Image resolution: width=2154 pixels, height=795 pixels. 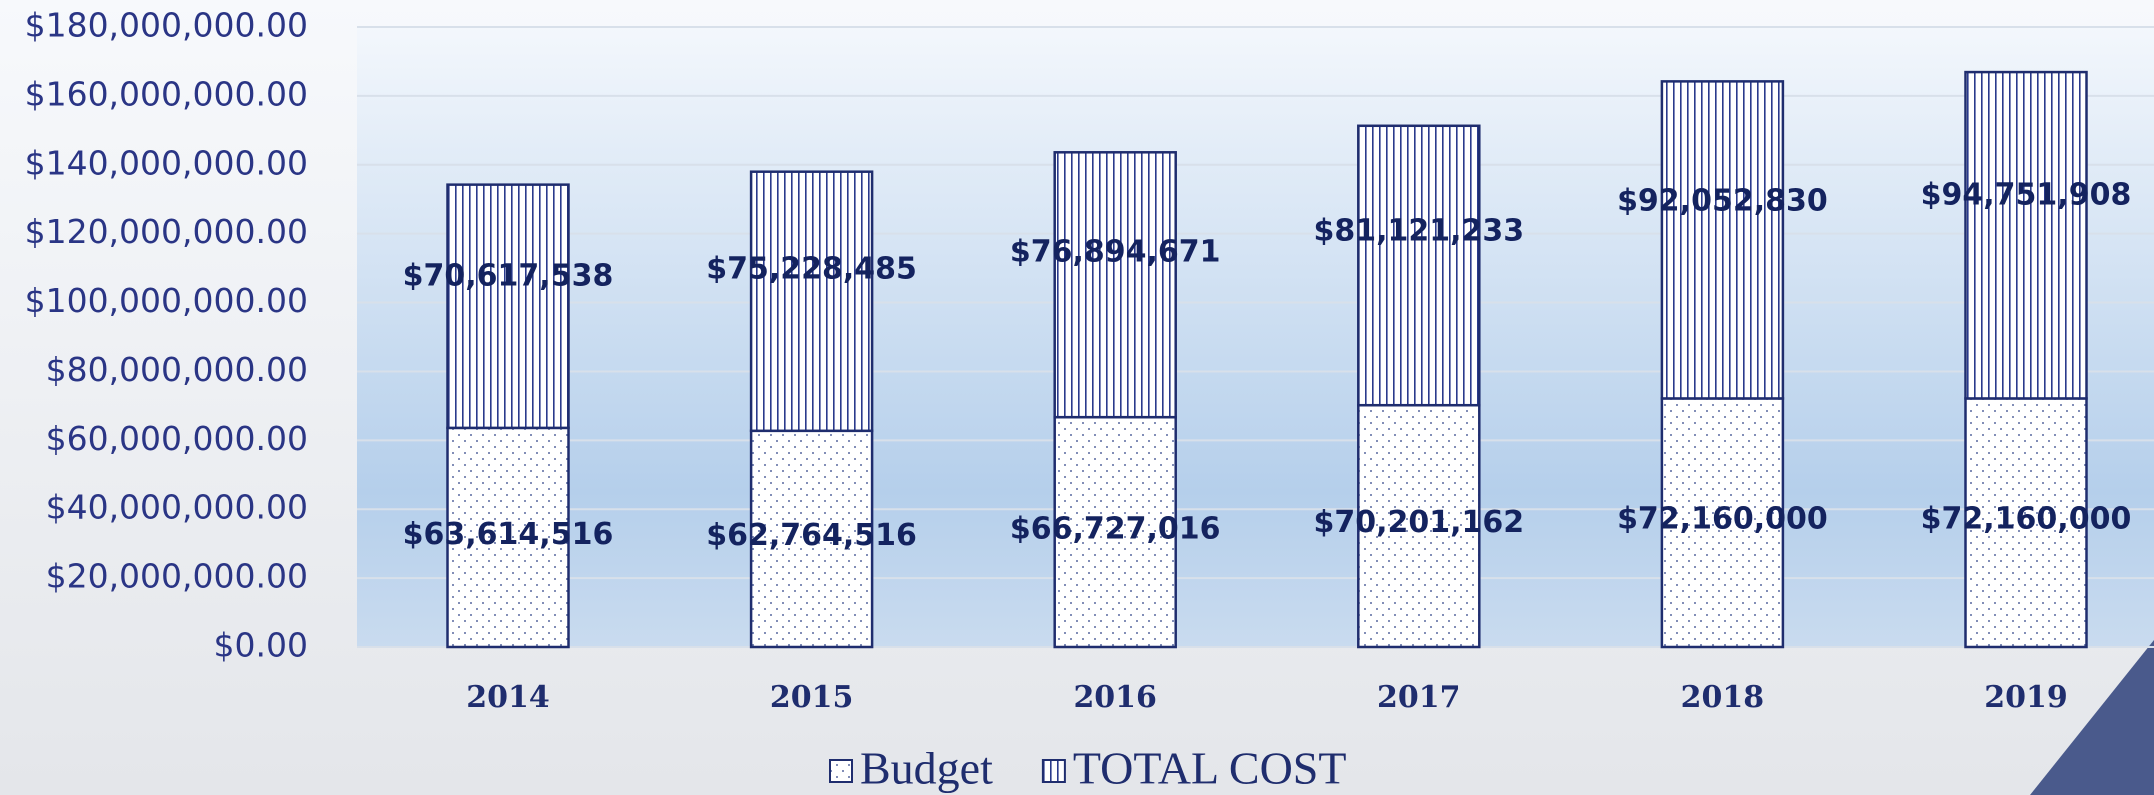 I want to click on y-tick-label: $40,000,000.00, so click(x=177, y=507).